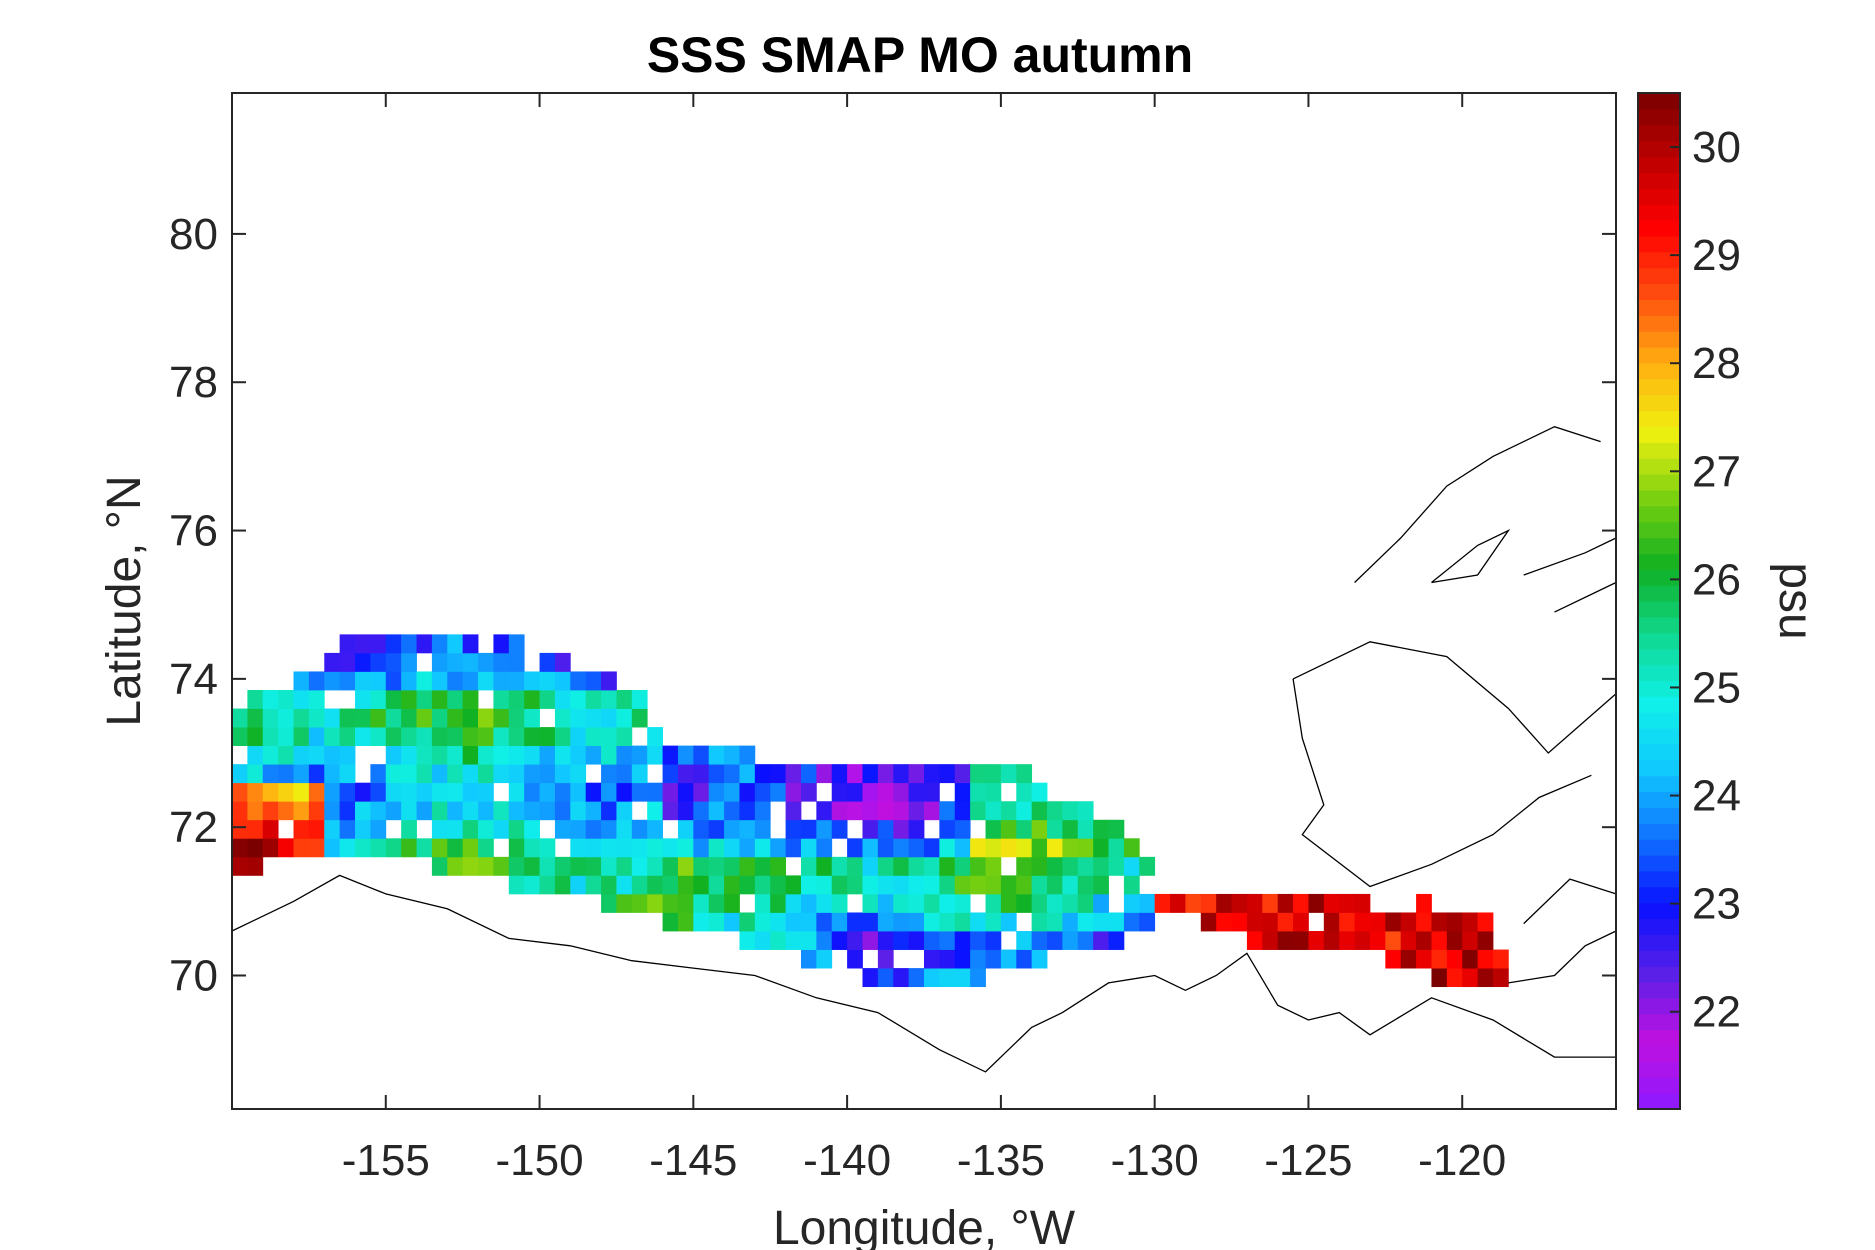  I want to click on x-tick-label: -125, so click(1308, 1160).